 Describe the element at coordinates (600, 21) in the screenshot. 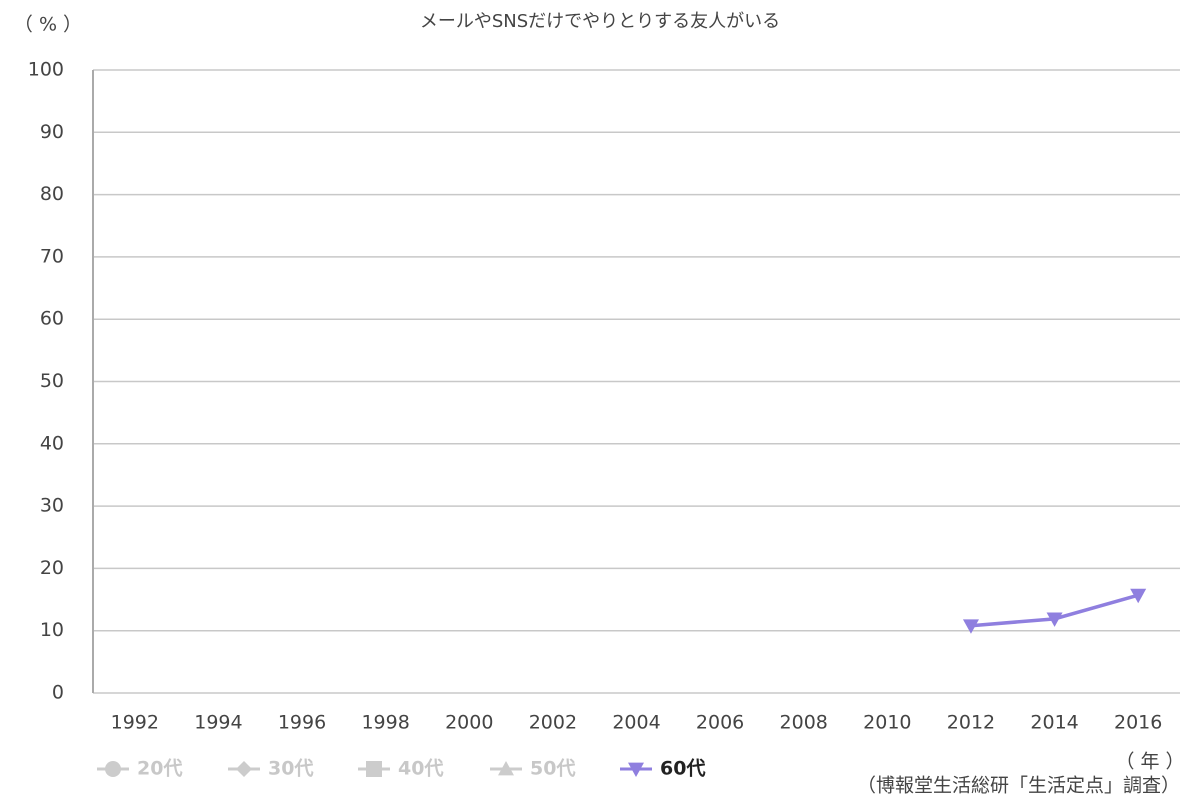

I see `chart-title: メールやSNSだけでやりとりする友人がいる` at that location.